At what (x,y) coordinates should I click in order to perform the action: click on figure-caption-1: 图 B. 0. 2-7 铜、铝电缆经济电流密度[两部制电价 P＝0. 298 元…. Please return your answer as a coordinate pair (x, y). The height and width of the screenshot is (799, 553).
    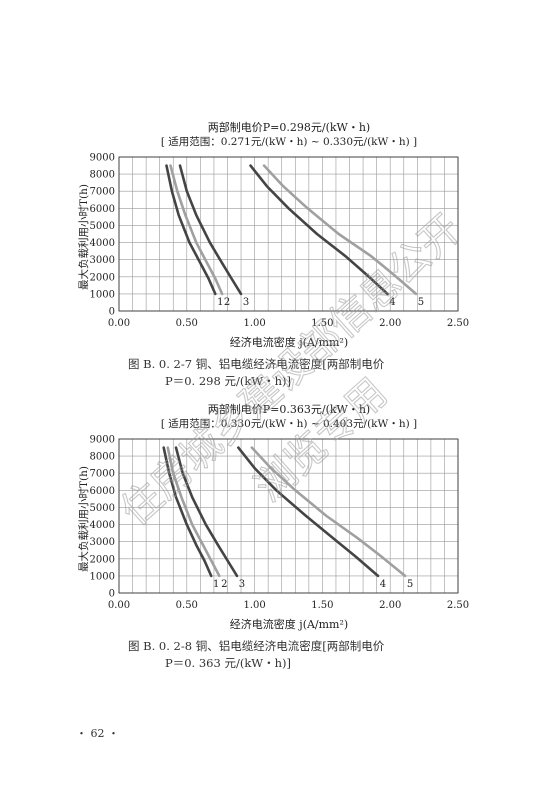
    Looking at the image, I should click on (256, 373).